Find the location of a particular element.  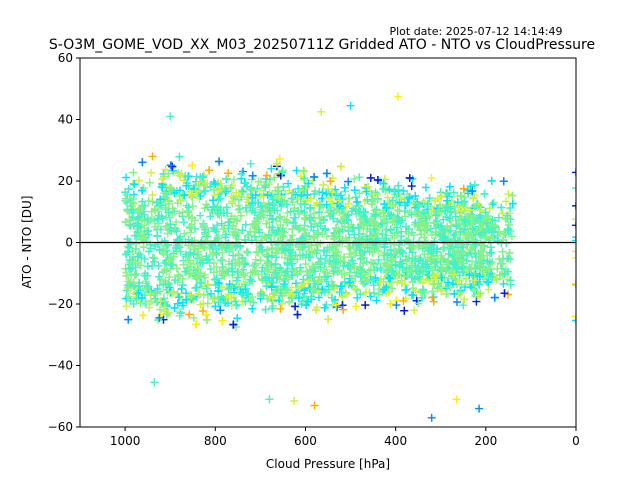

y-axis-label: ATO - NTO [DU] is located at coordinates (27, 242).